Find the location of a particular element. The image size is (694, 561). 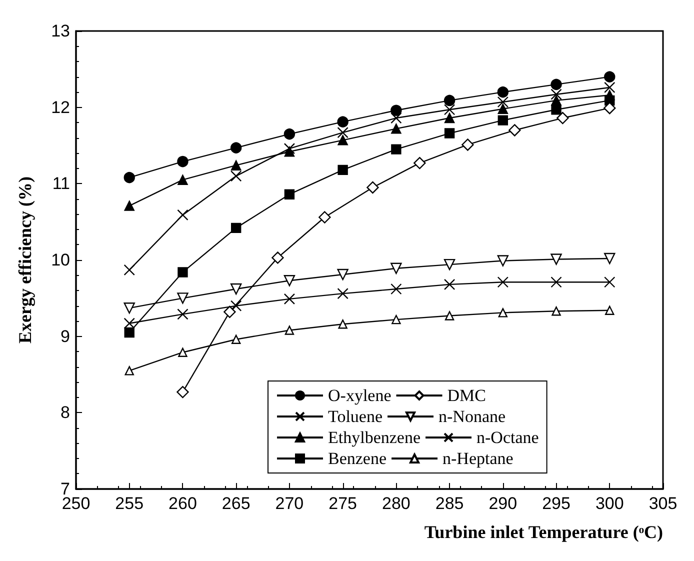

y-tick-label: 9 is located at coordinates (65, 336).